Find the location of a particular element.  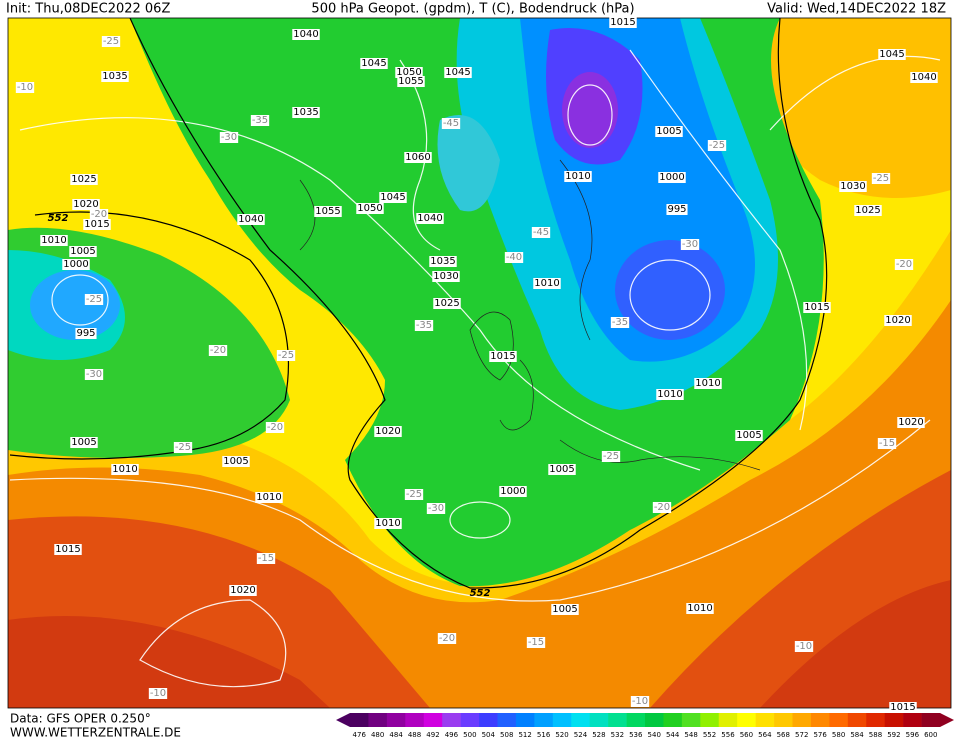

pressure-label: 1045 is located at coordinates (457, 72).